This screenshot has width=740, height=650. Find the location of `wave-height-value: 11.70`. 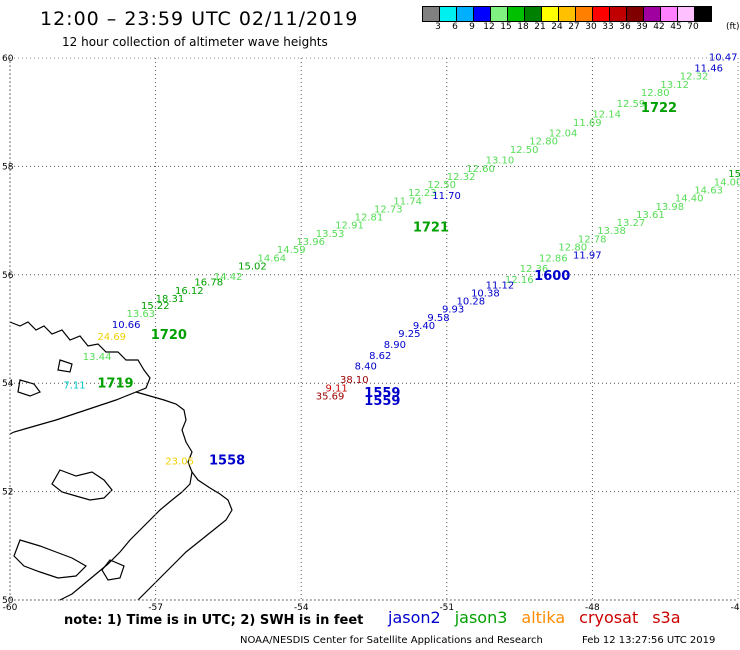

wave-height-value: 11.70 is located at coordinates (446, 196).